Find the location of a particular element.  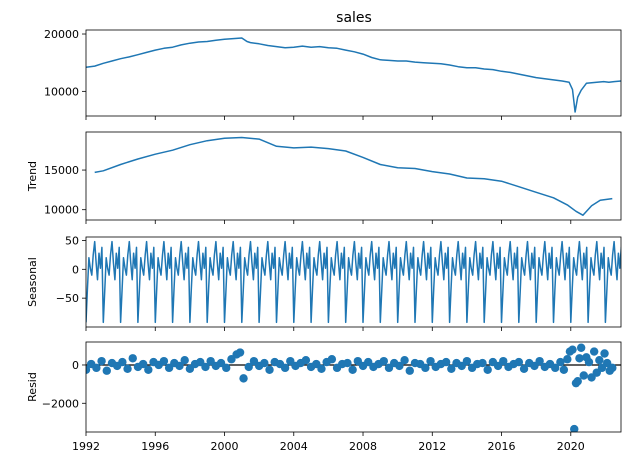

series-trend is located at coordinates (353, 176).